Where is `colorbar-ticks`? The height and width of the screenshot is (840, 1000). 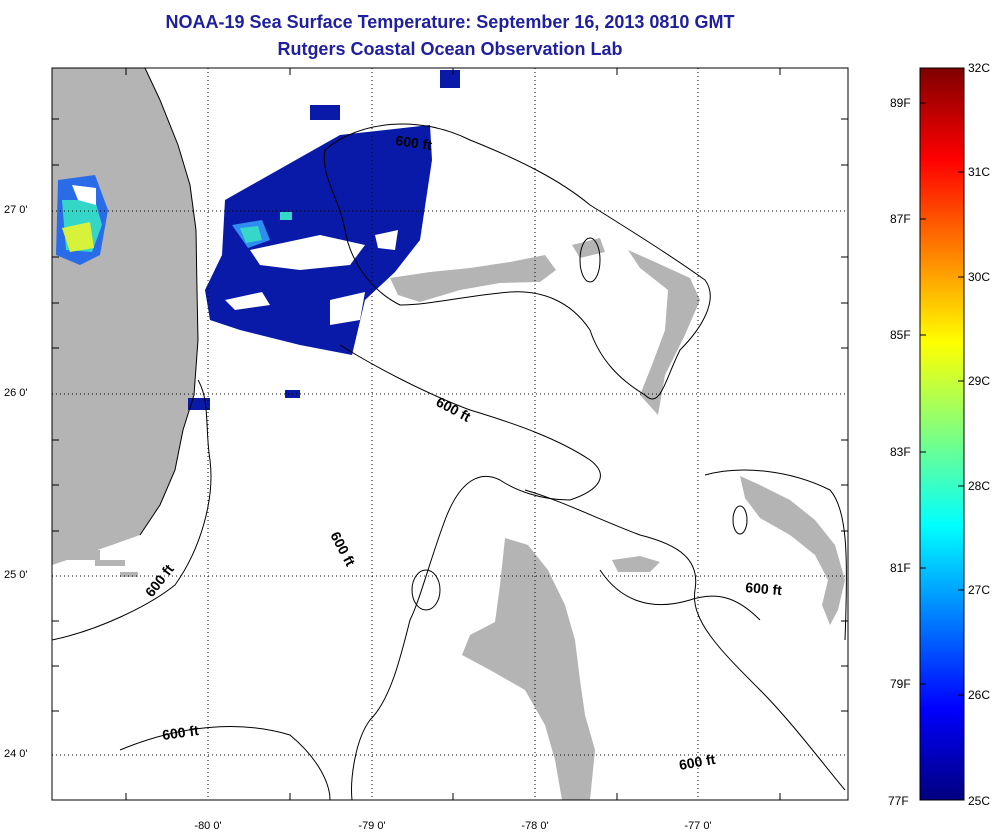
colorbar-ticks is located at coordinates (942, 399).